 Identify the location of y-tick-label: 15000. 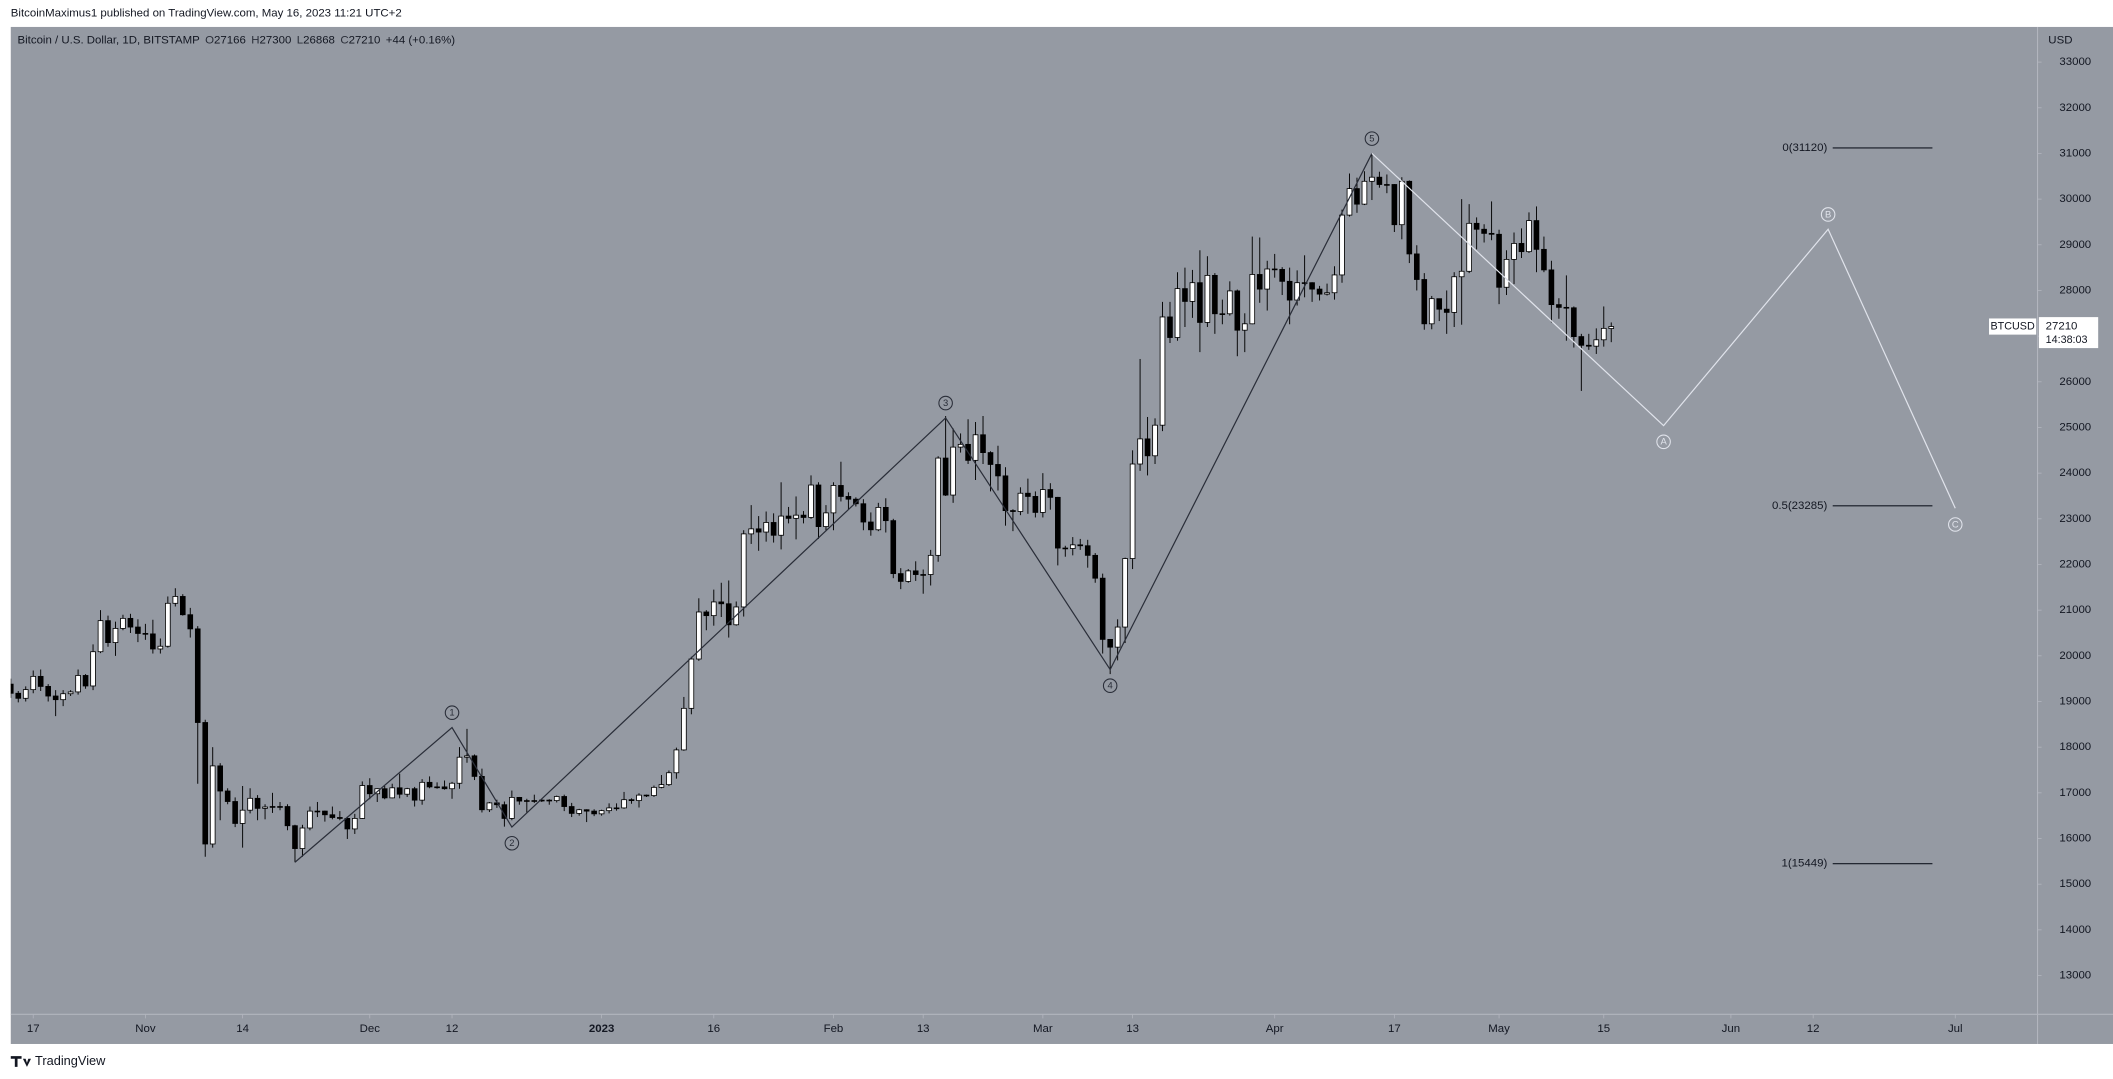
(2075, 884).